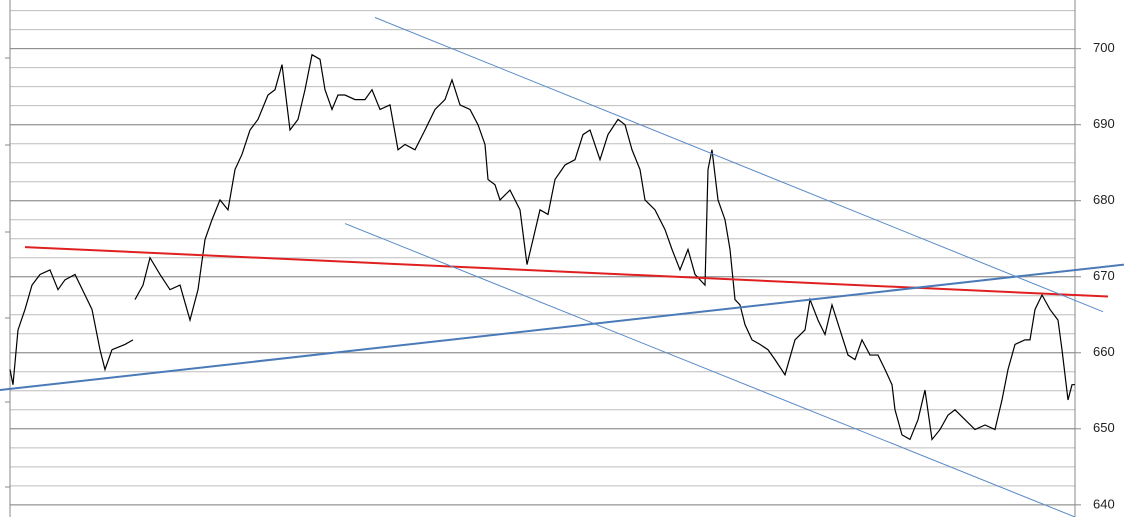 The image size is (1124, 517). I want to click on y-tick-label: 690, so click(1104, 123).